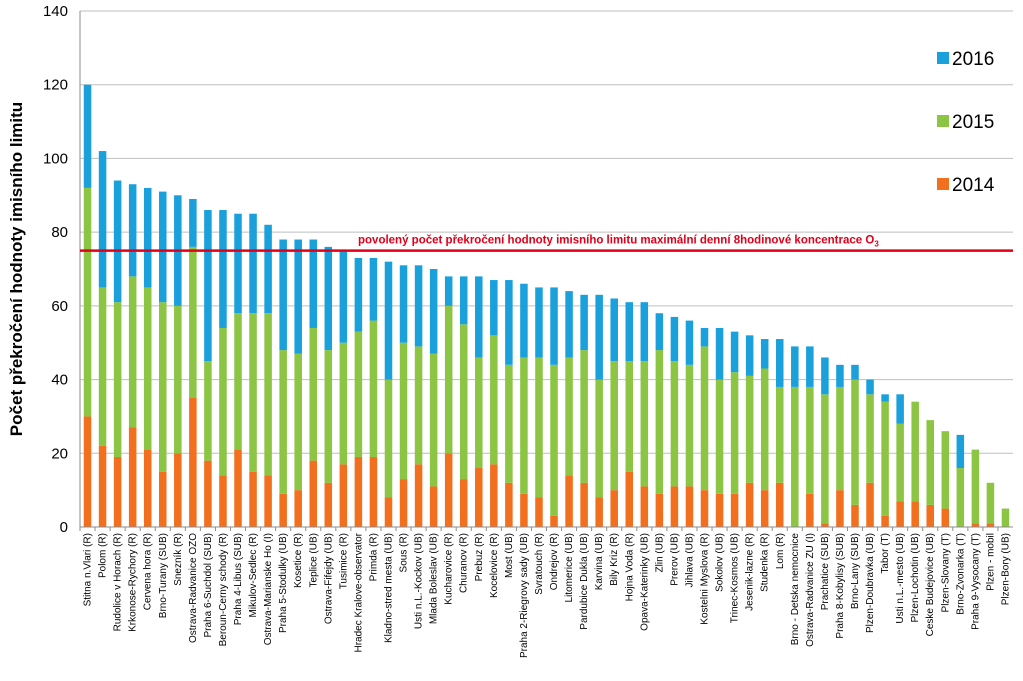  What do you see at coordinates (943, 121) in the screenshot?
I see `legend-swatch-2015` at bounding box center [943, 121].